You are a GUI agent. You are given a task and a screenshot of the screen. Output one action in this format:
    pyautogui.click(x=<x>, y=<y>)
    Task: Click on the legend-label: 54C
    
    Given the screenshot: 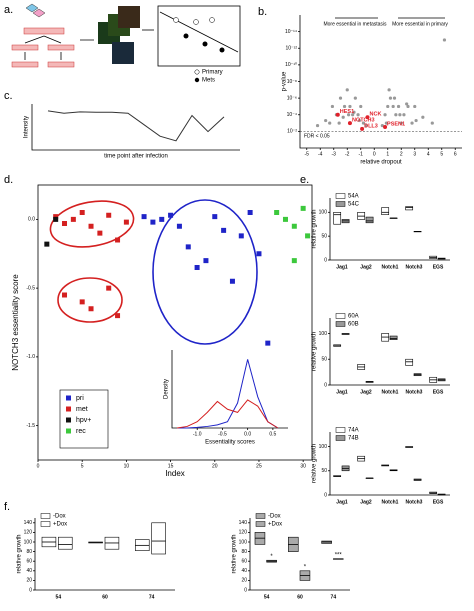 What is the action you would take?
    pyautogui.click(x=354, y=205)
    